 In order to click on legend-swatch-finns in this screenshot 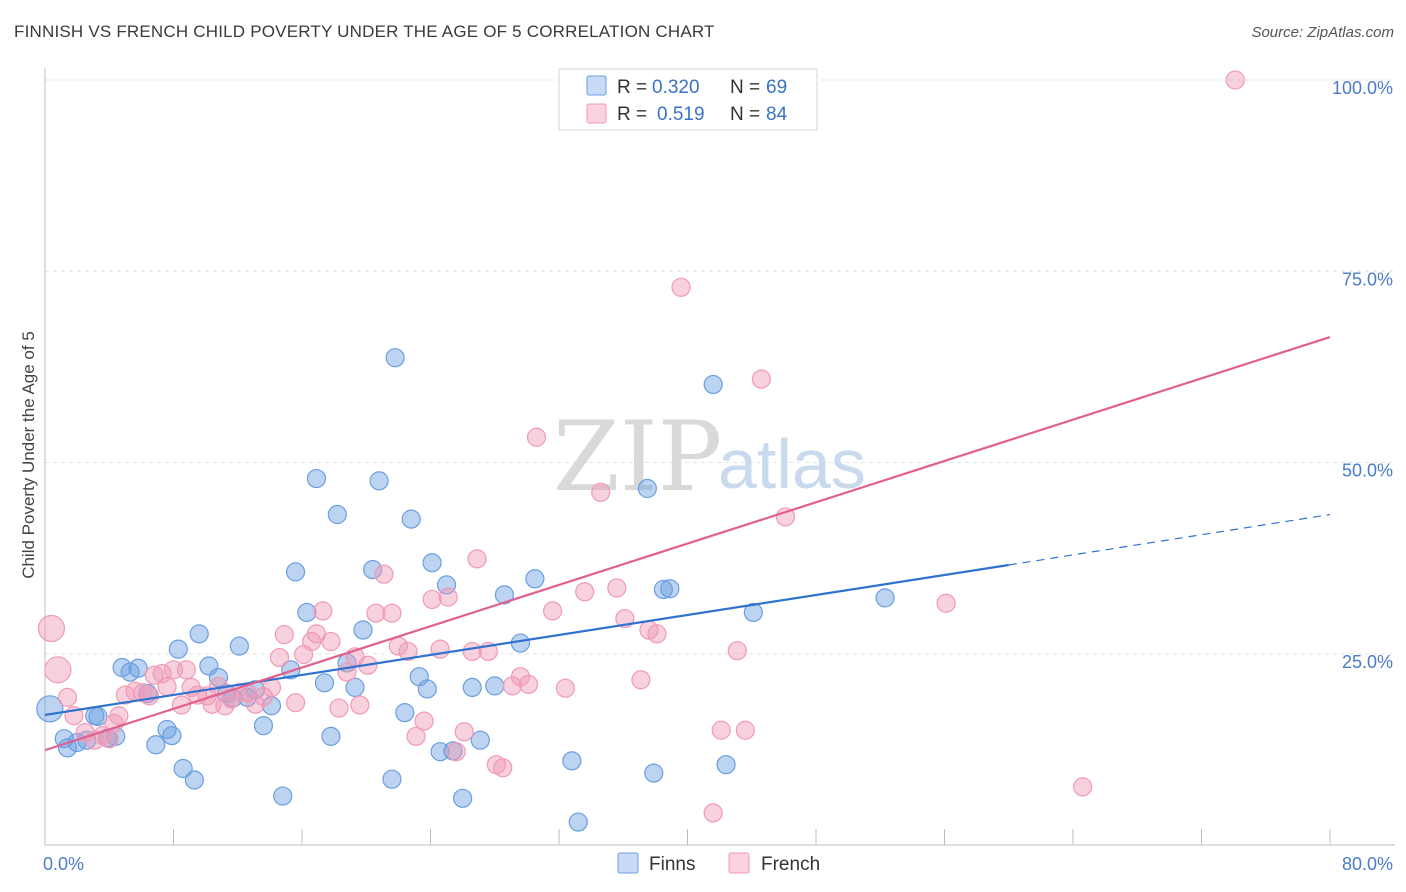, I will do `click(596, 85)`.